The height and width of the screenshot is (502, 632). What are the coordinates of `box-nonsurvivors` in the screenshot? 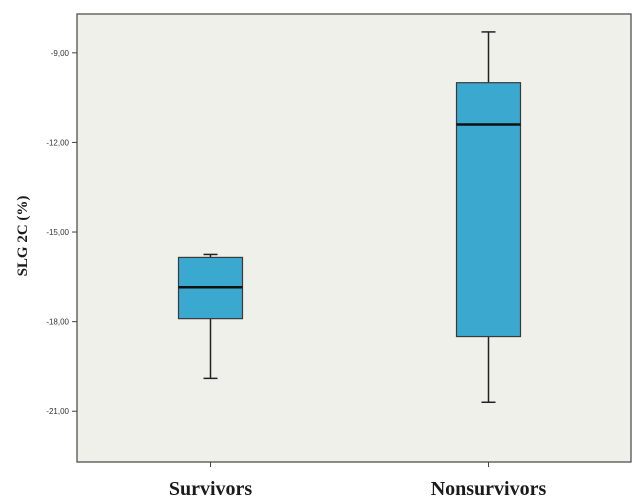 It's located at (488, 217).